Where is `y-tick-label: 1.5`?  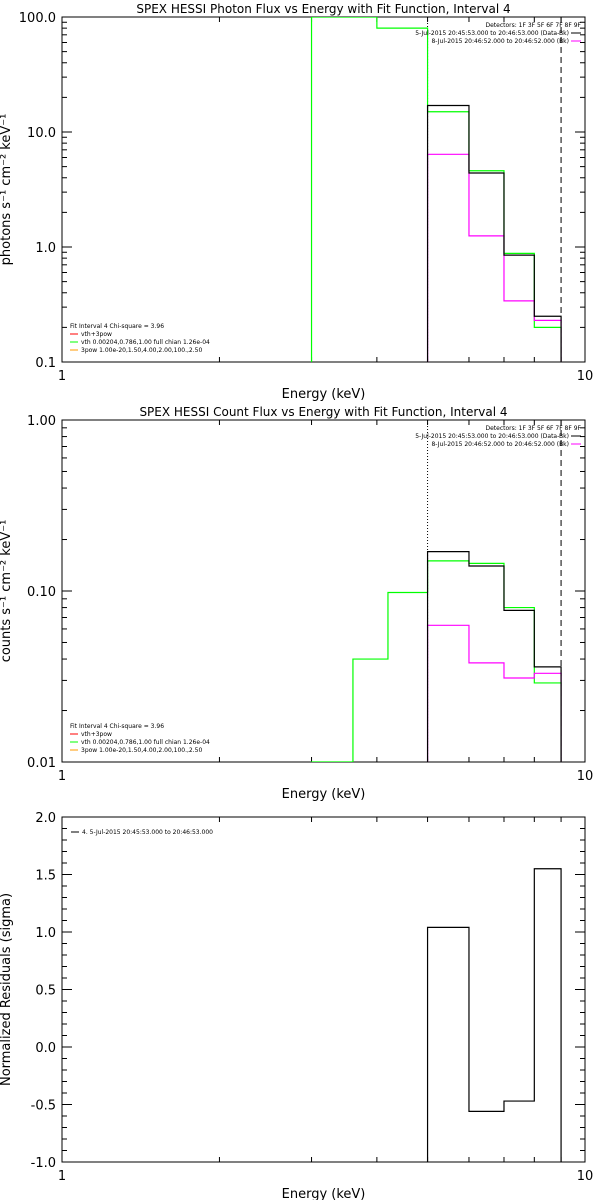 y-tick-label: 1.5 is located at coordinates (45, 876).